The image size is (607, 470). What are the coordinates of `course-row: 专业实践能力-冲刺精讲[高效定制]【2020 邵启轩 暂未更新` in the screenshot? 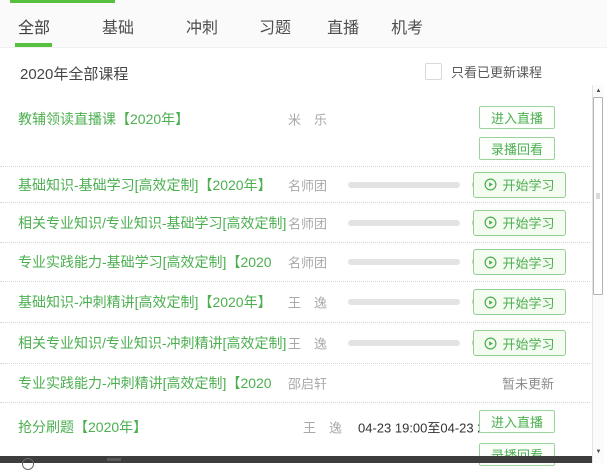 It's located at (295, 383).